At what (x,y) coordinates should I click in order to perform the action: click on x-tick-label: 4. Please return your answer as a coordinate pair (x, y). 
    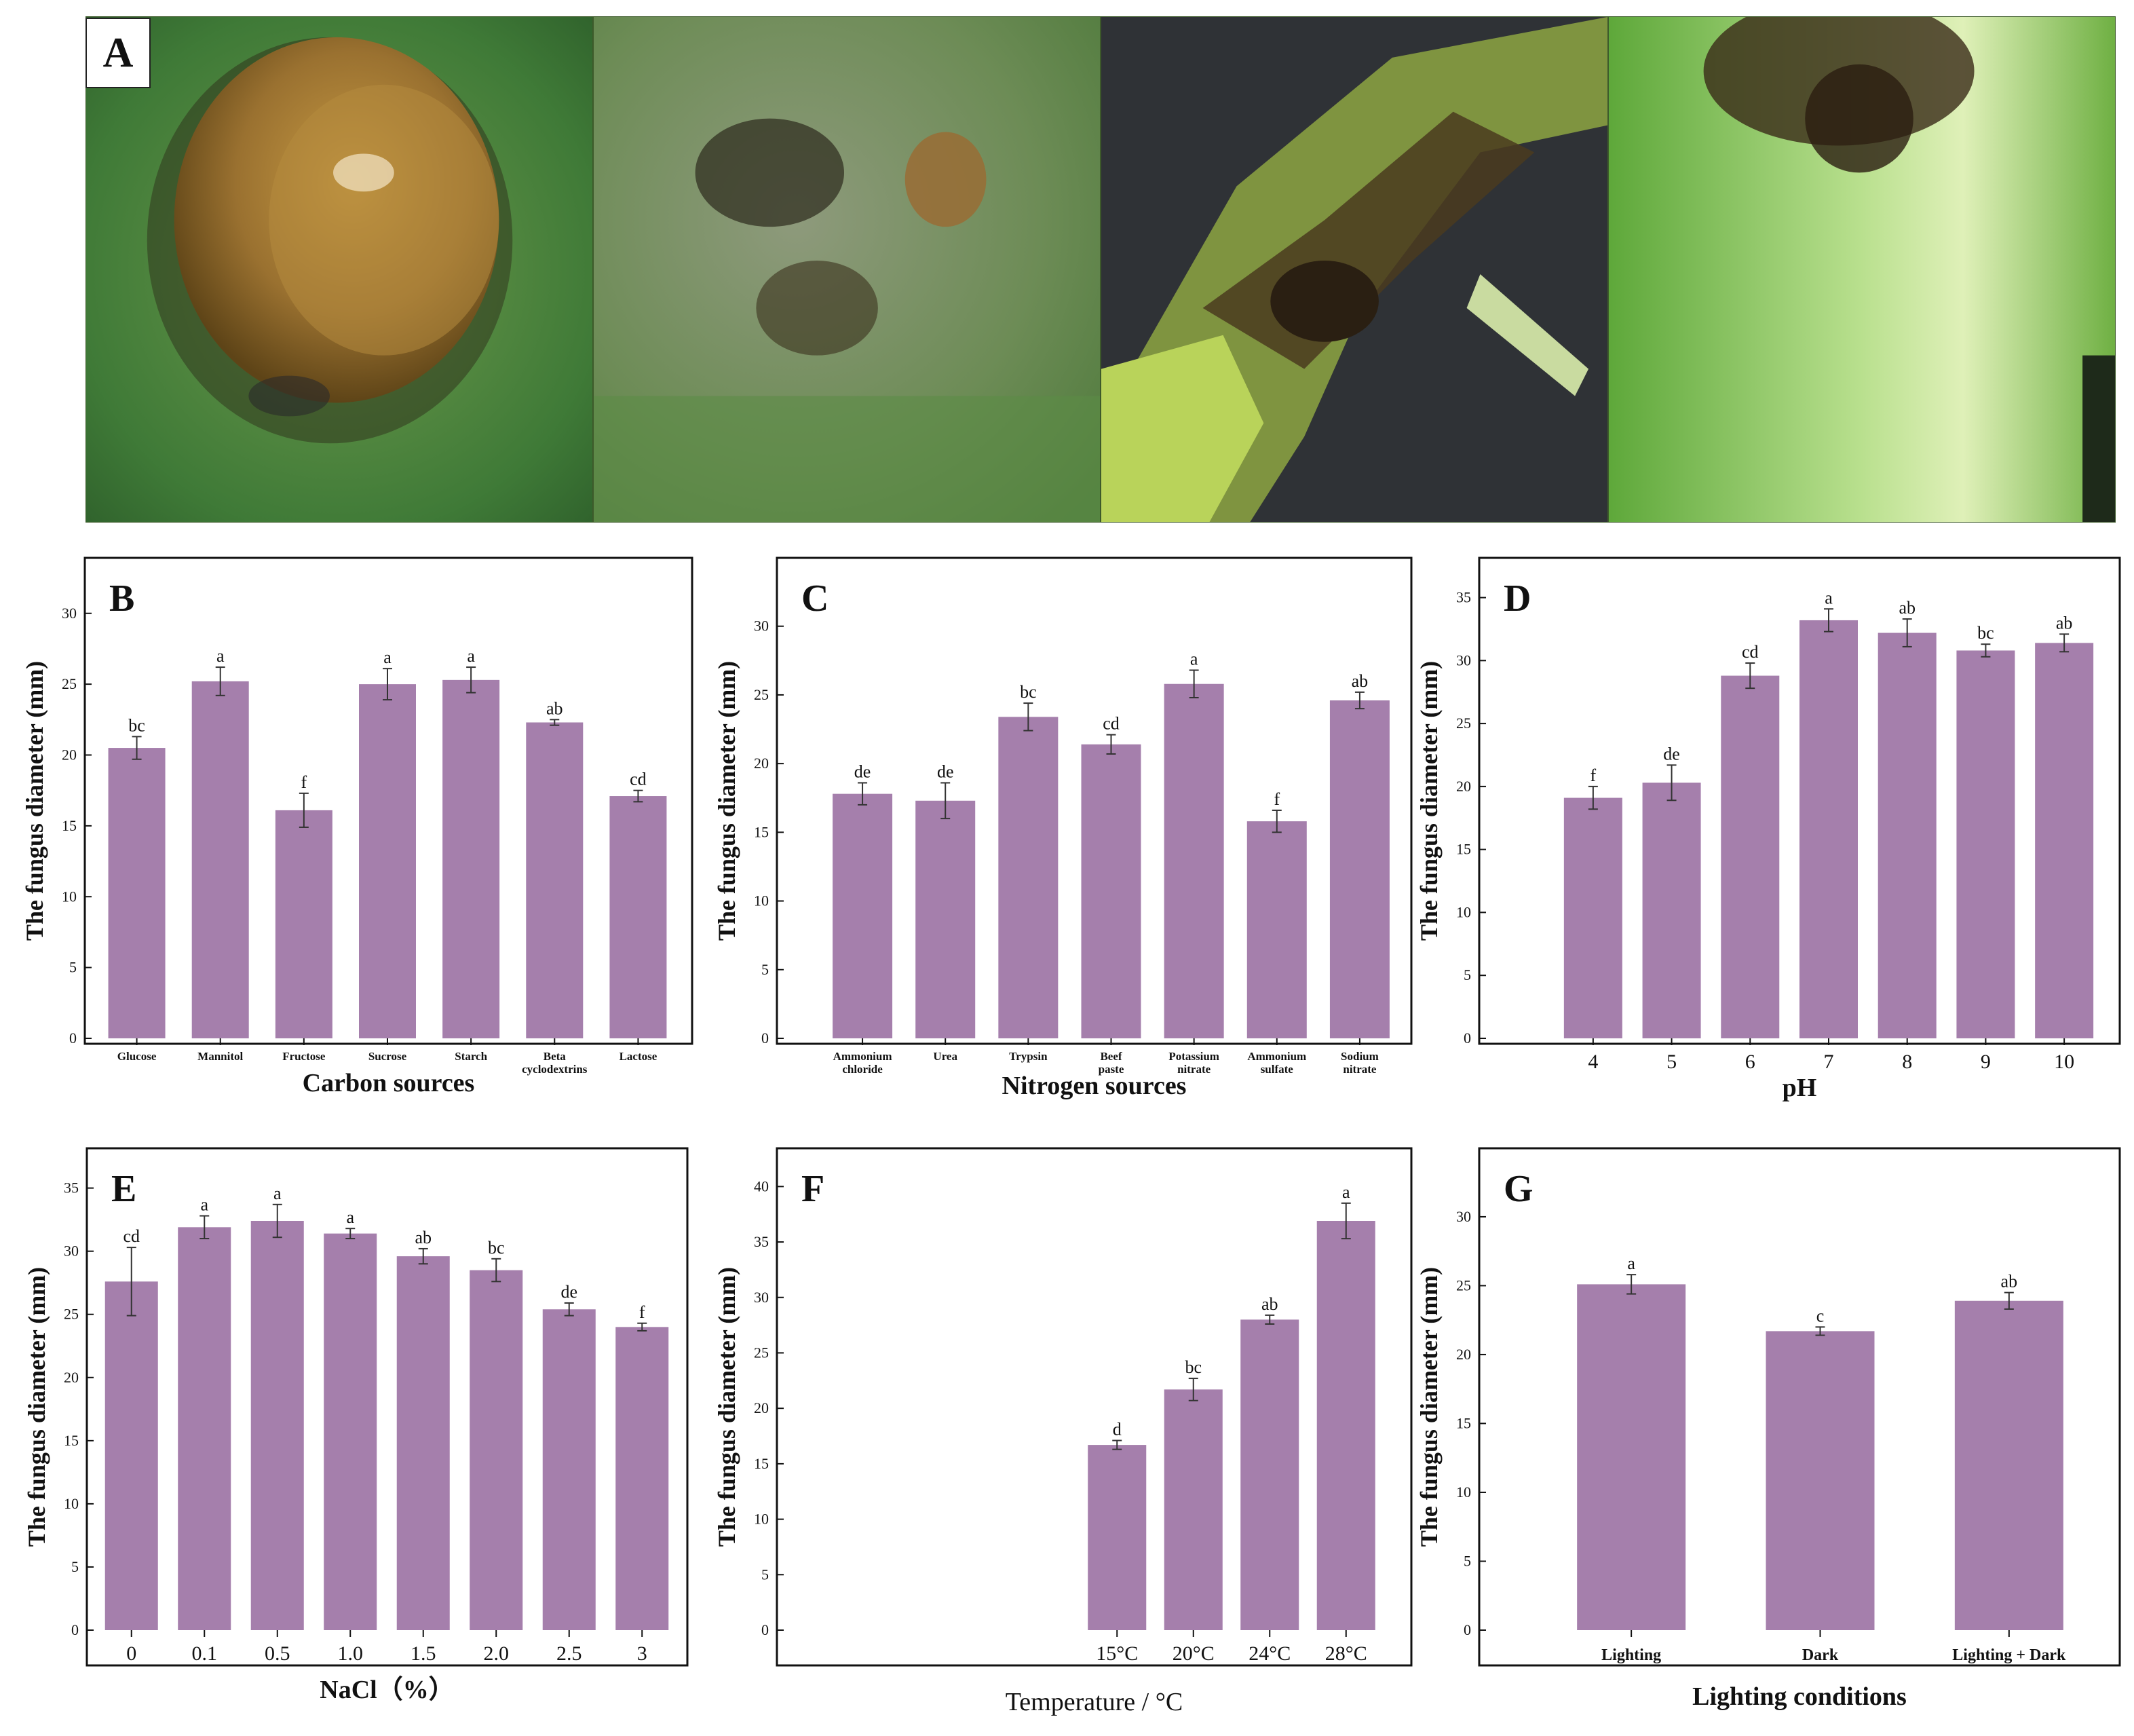
    Looking at the image, I should click on (1593, 1062).